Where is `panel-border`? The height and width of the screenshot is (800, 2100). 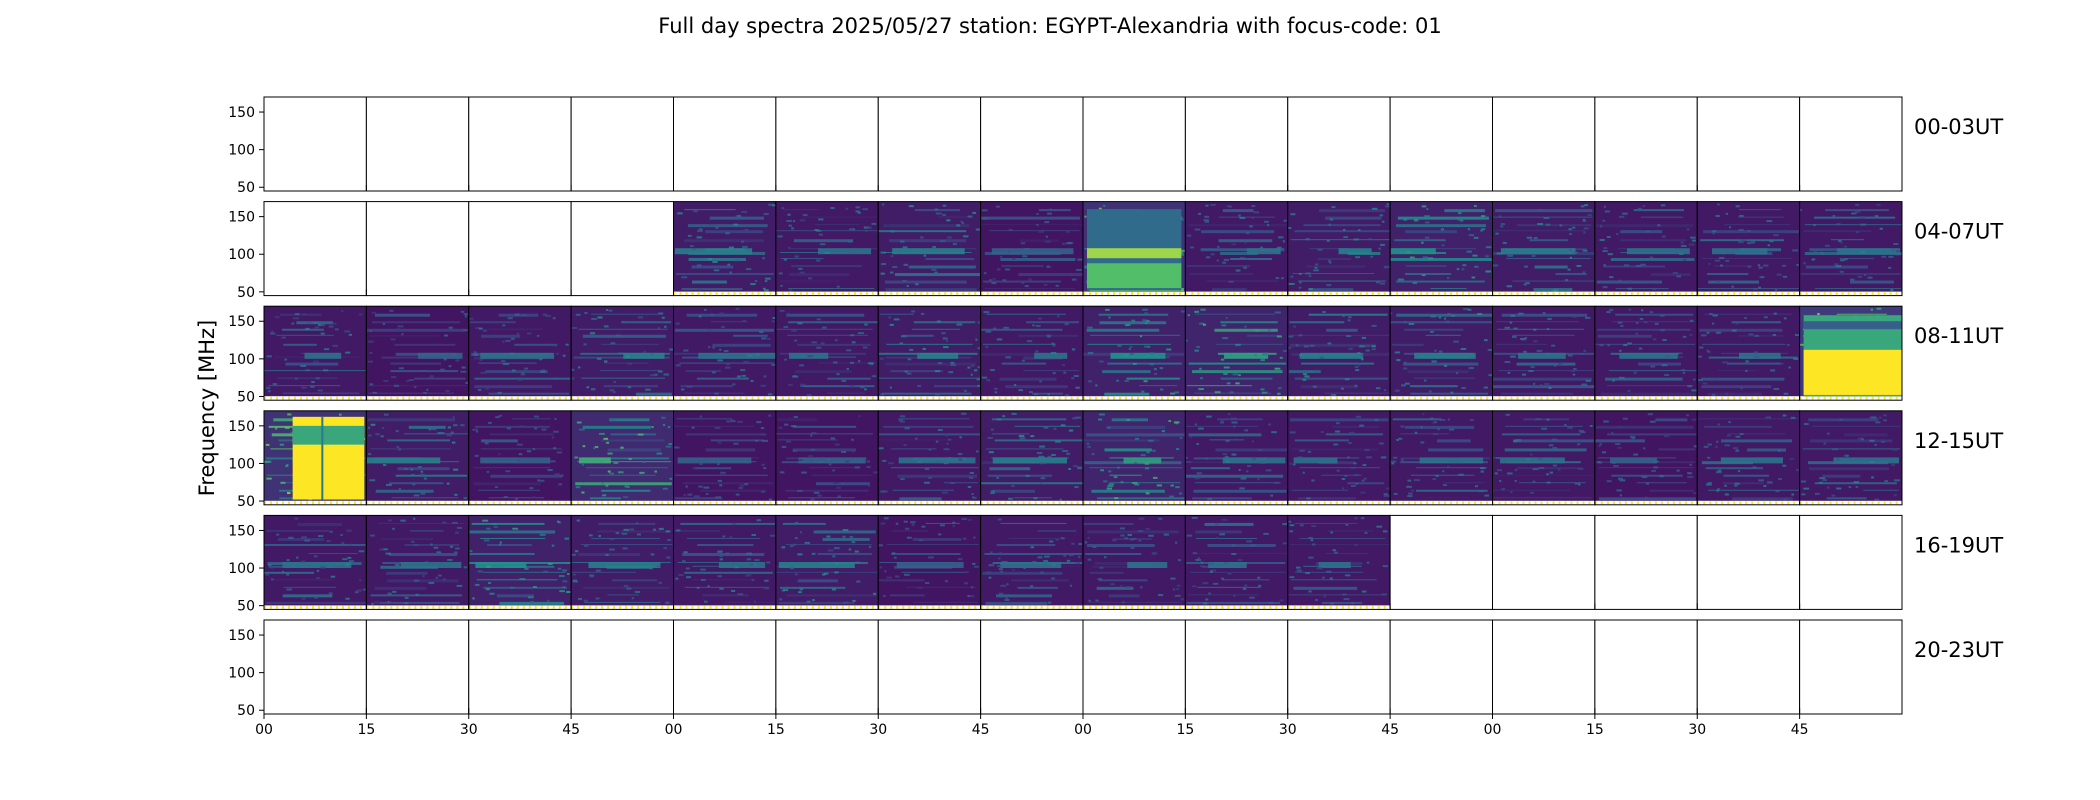 panel-border is located at coordinates (1851, 667).